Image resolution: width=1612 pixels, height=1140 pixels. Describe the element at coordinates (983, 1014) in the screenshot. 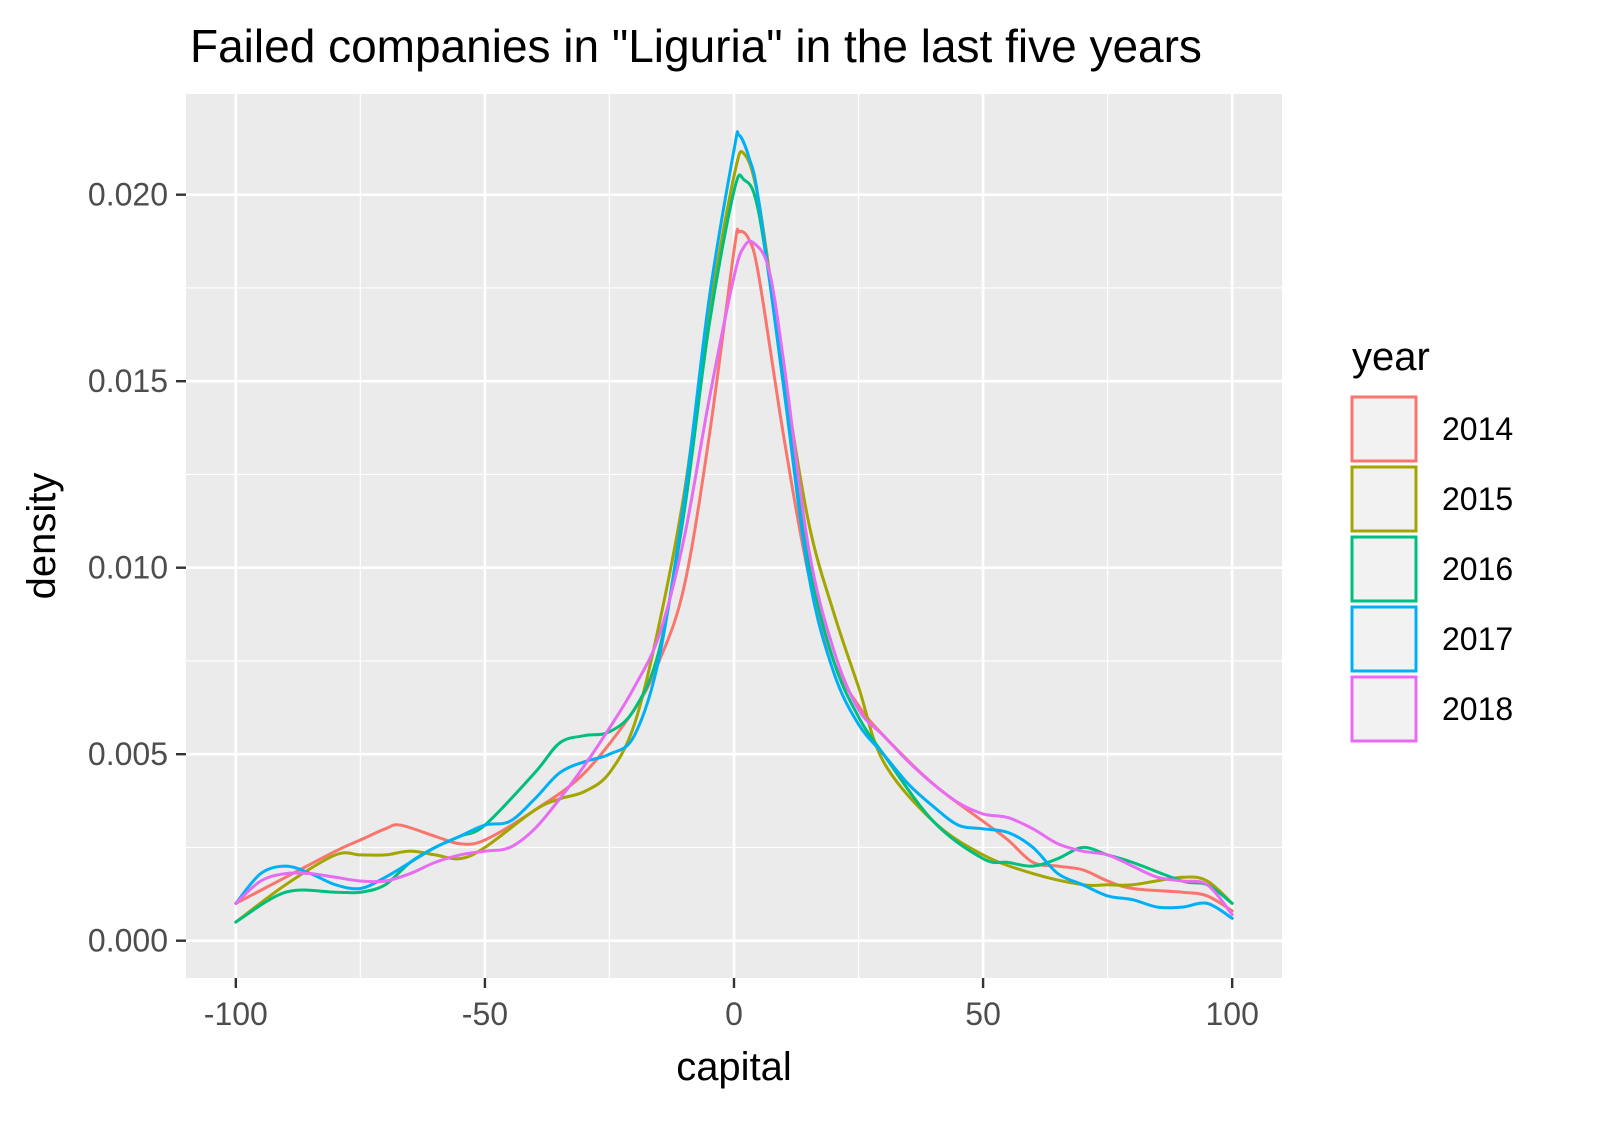

I see `x-tick-label: 50` at that location.